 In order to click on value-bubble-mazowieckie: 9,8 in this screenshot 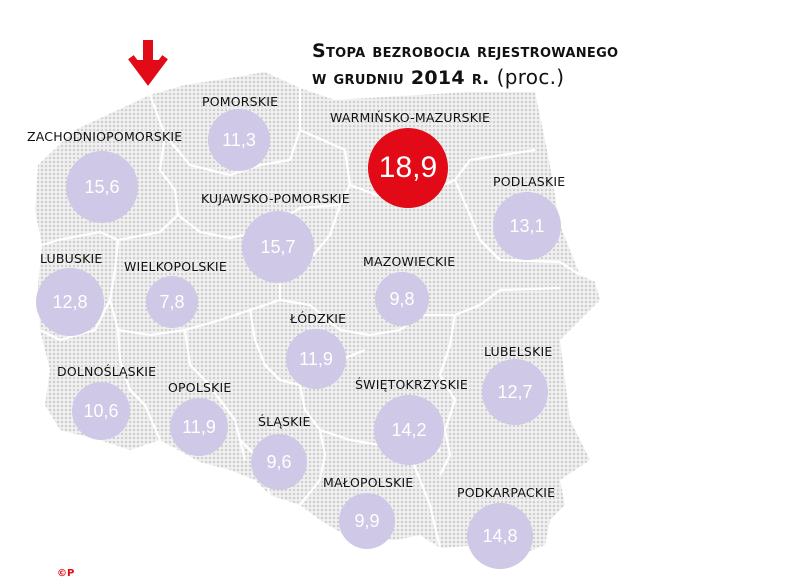, I will do `click(402, 299)`.